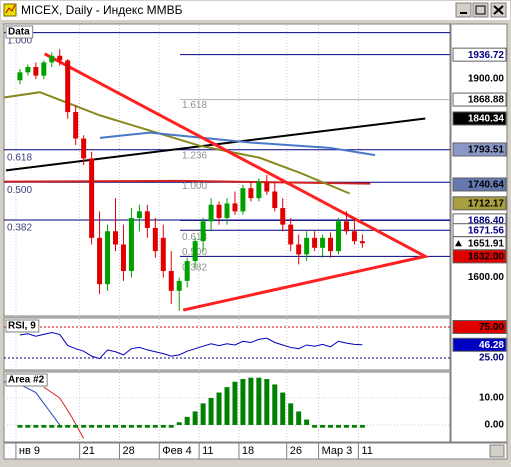 The height and width of the screenshot is (467, 511). I want to click on pane-label-box, so click(26, 380).